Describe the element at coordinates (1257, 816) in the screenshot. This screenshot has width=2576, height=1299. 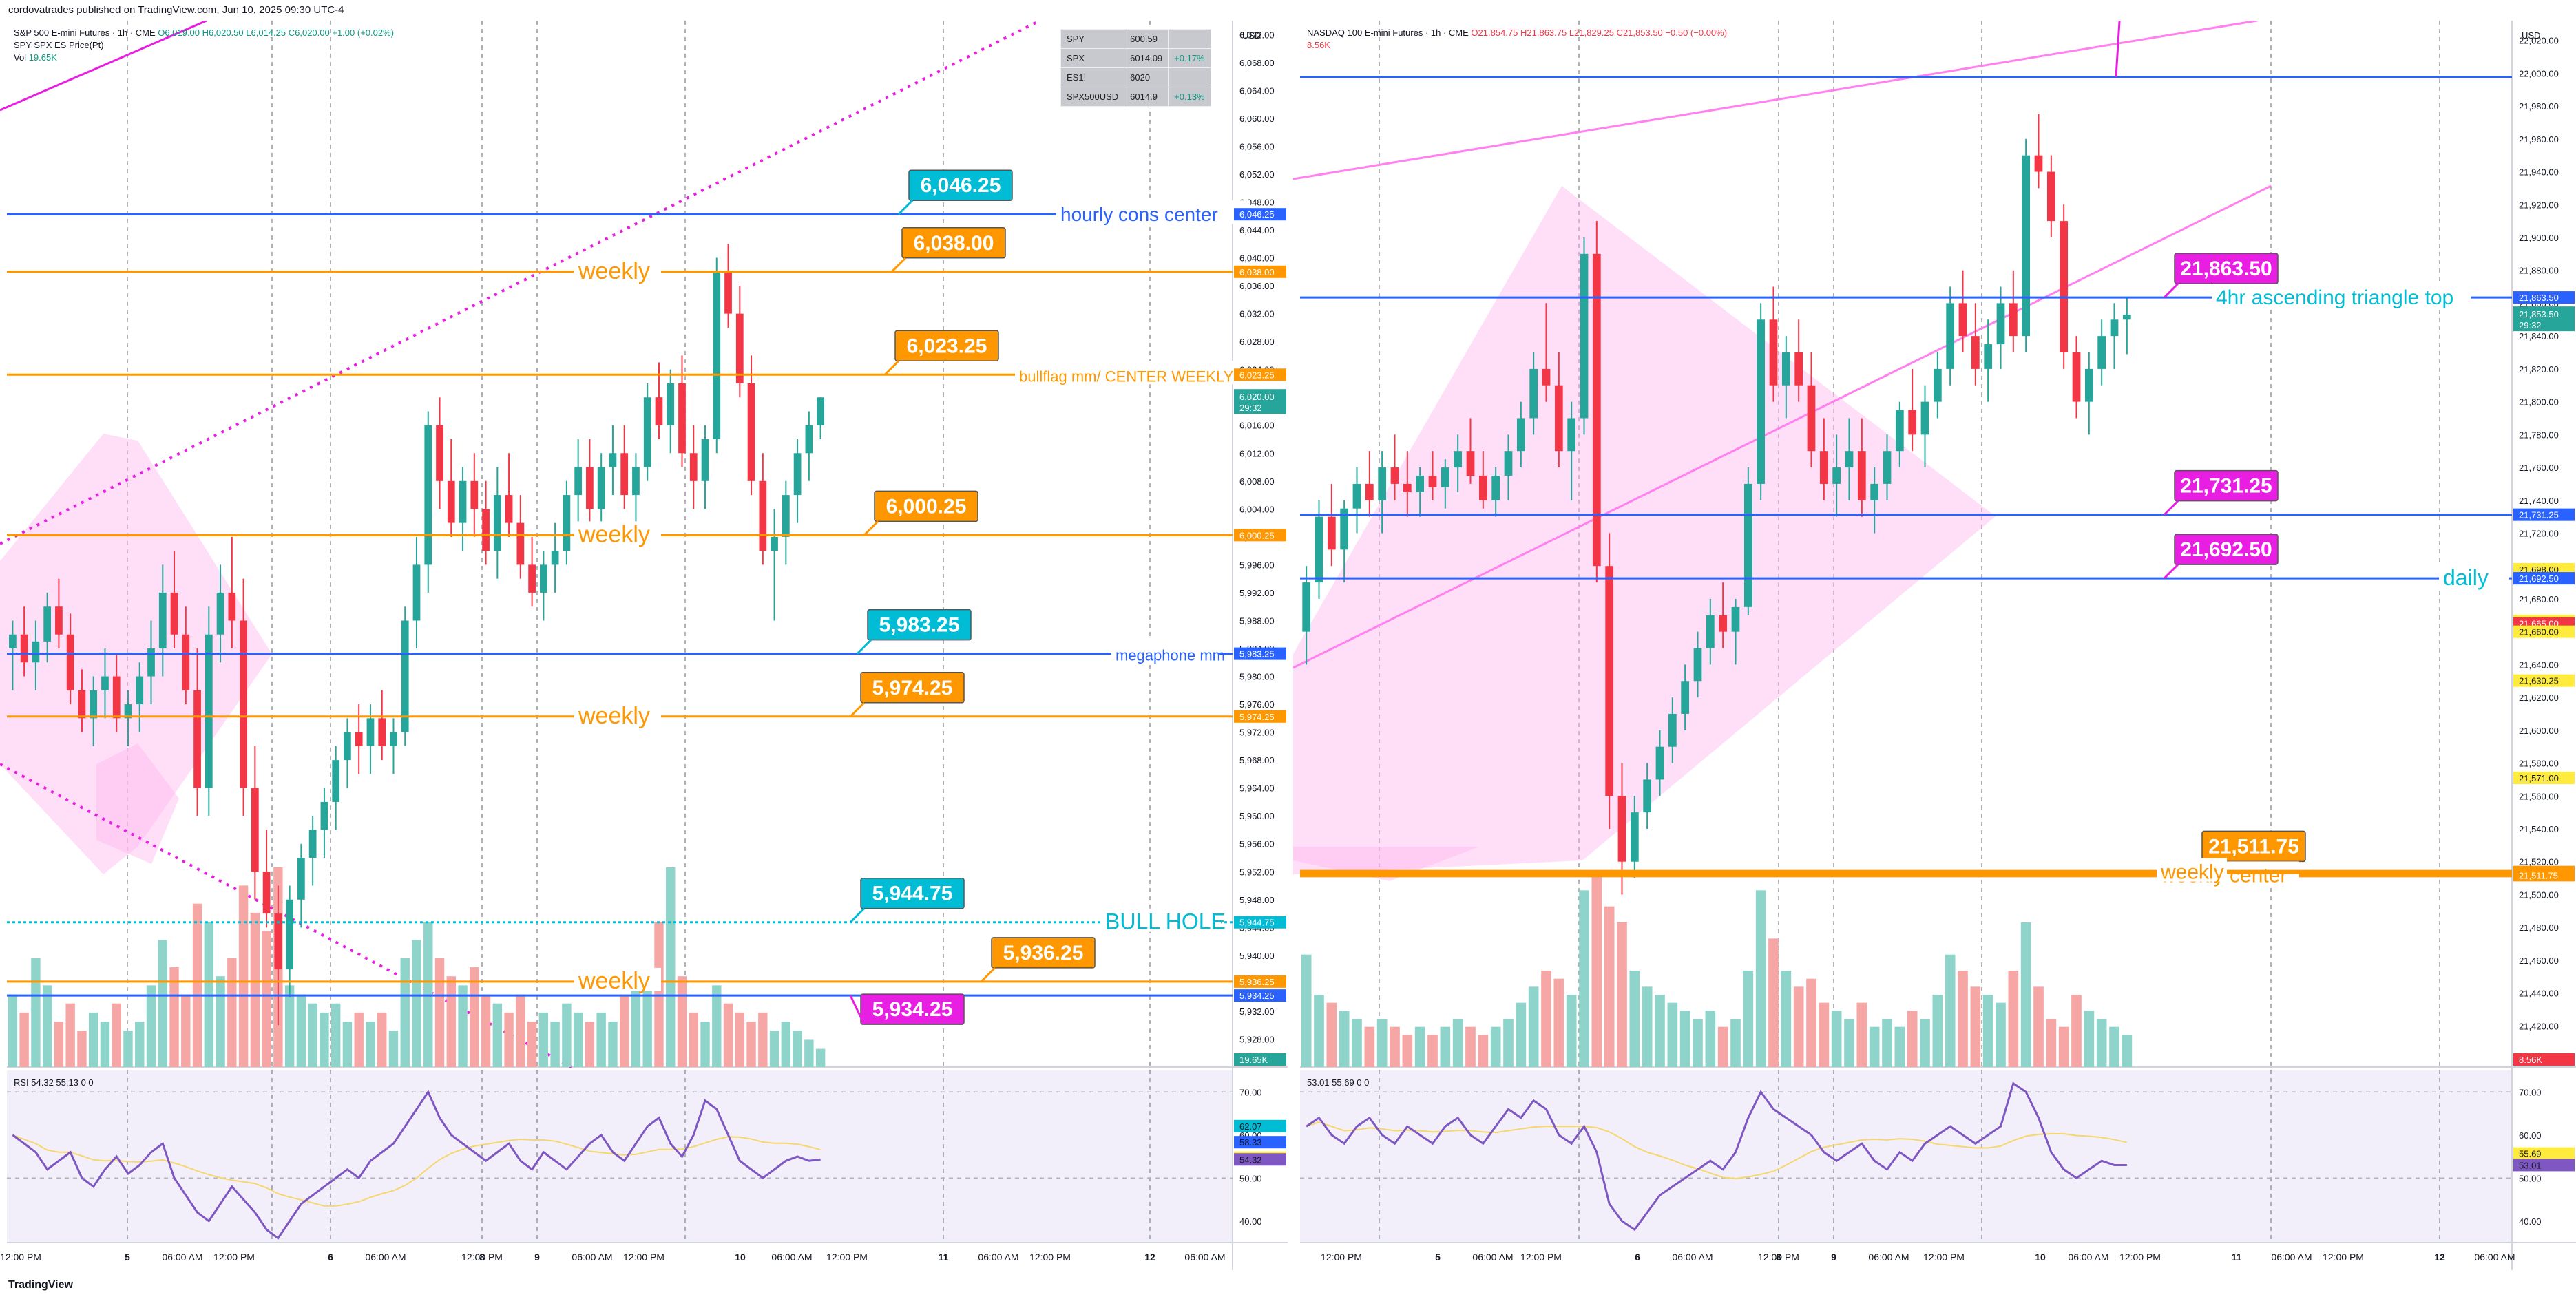
I see `price-tick-label: 5,960.00` at that location.